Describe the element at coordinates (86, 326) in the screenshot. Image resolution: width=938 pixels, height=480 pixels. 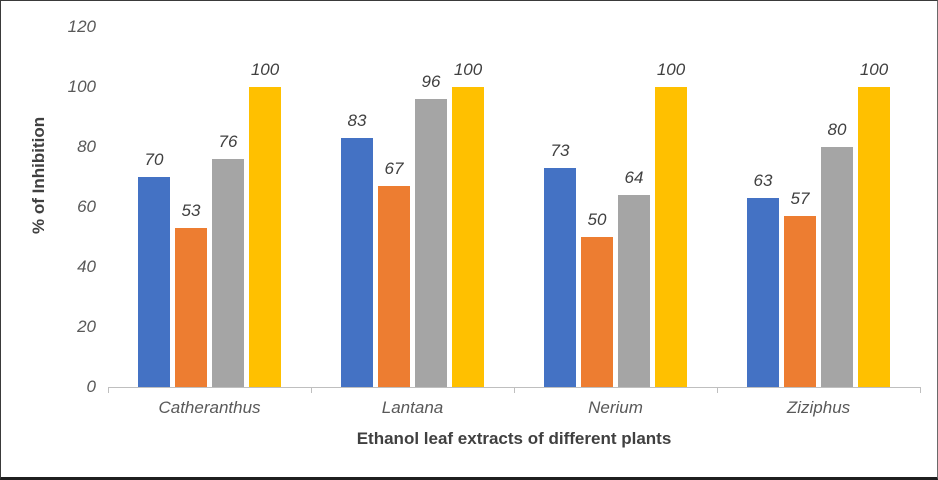
I see `y-axis-tick-label: 20` at that location.